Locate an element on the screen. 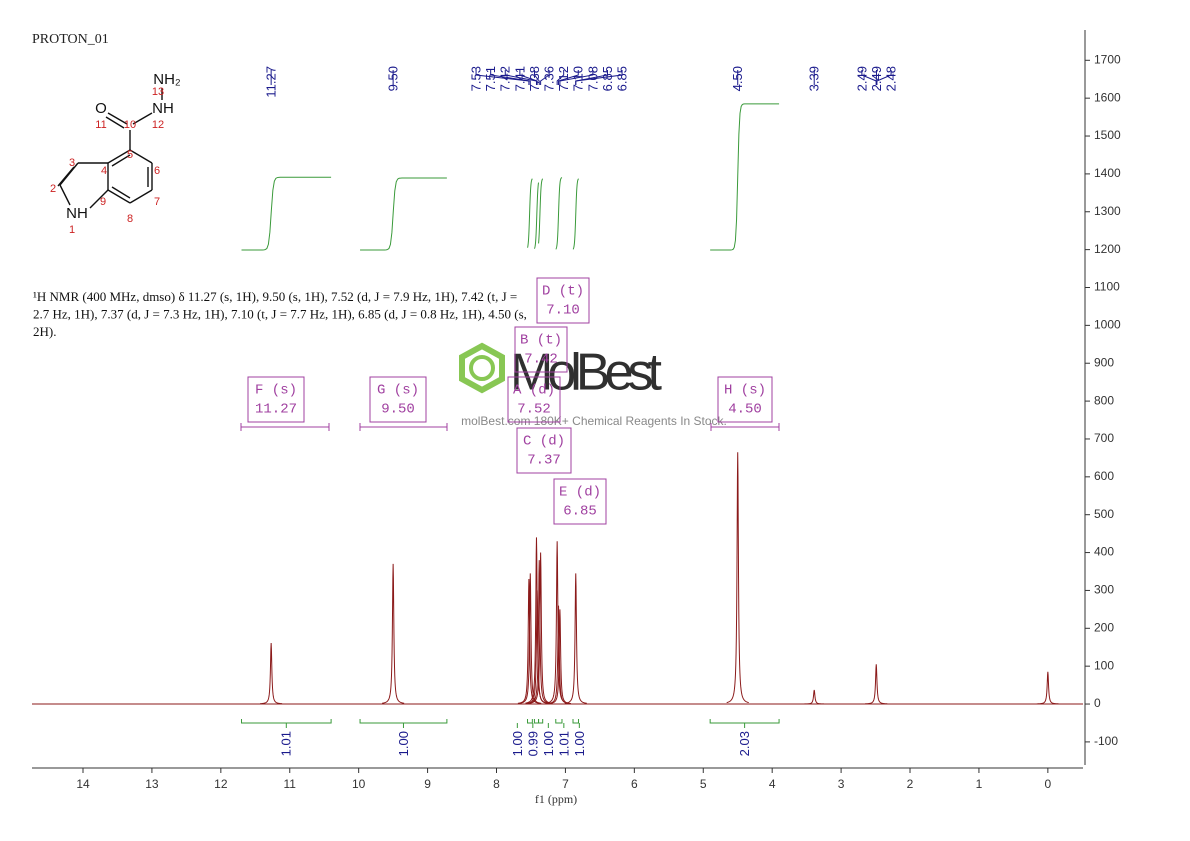  peak-label: 7.38 is located at coordinates (534, 78).